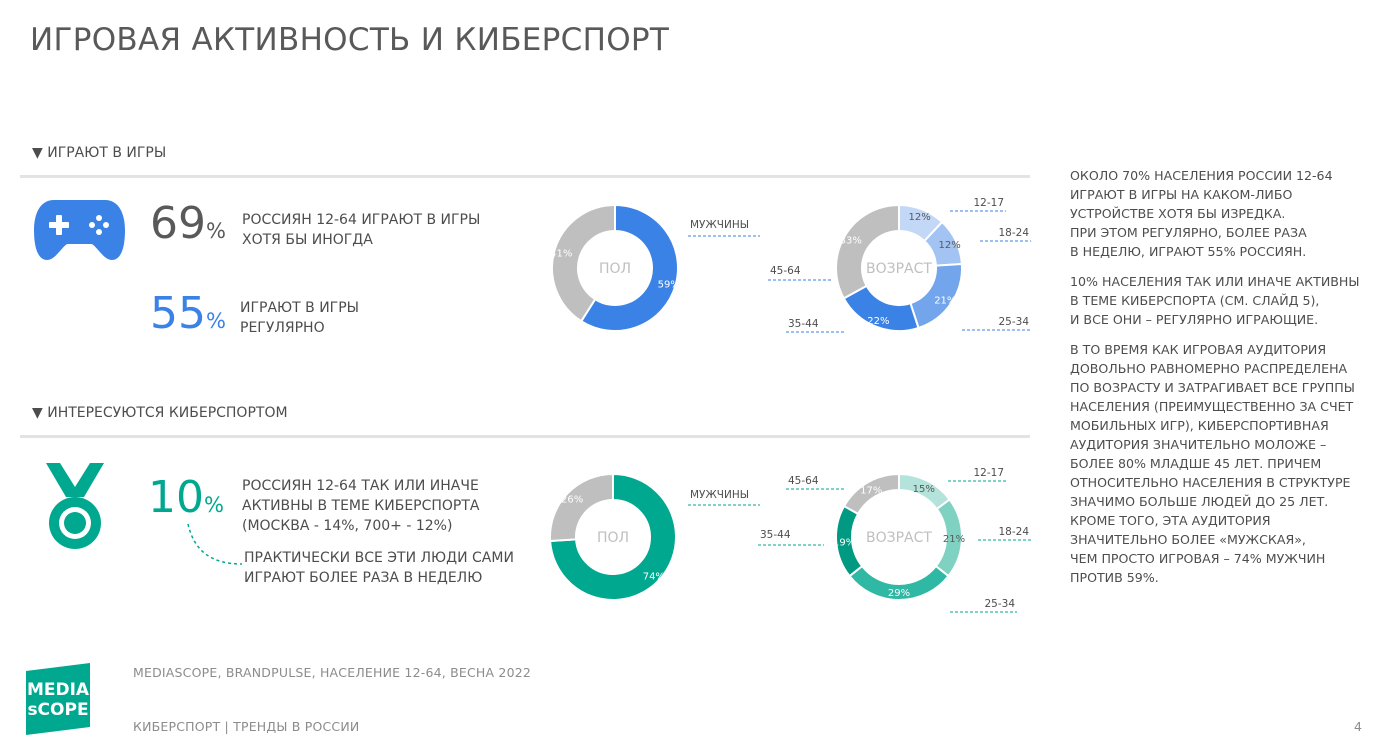  What do you see at coordinates (361, 220) in the screenshot?
I see `desc-line: РОССИЯН 12-64 ИГРАЮТ В ИГРЫ` at bounding box center [361, 220].